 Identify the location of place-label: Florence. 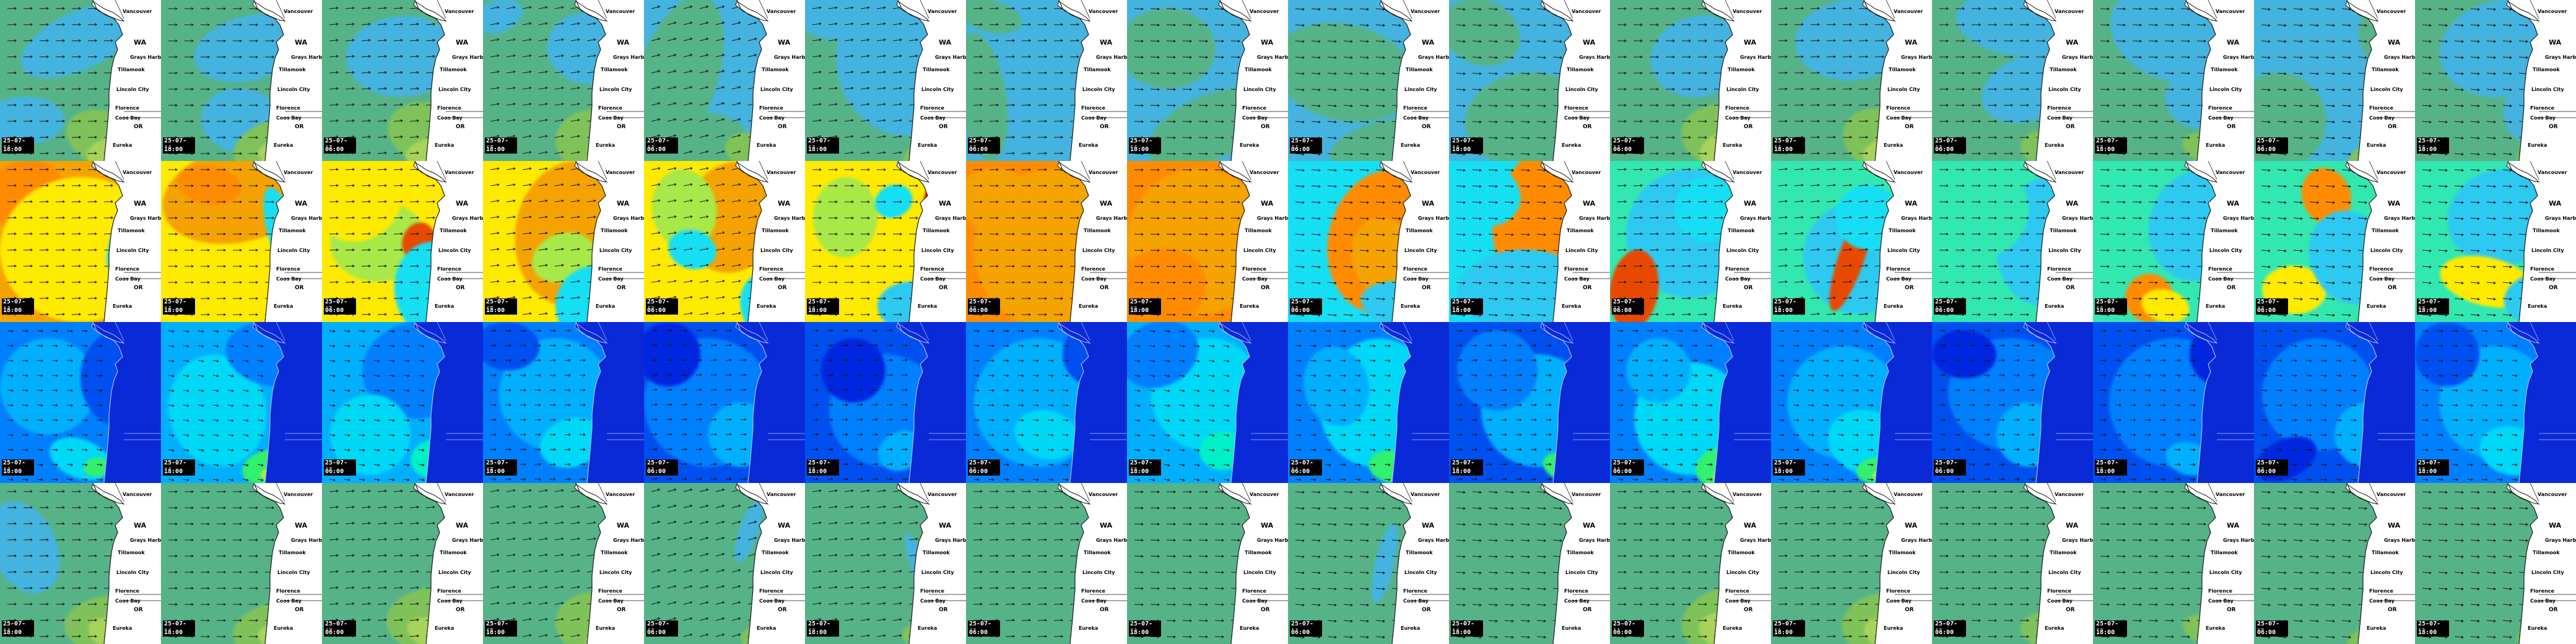
(610, 108).